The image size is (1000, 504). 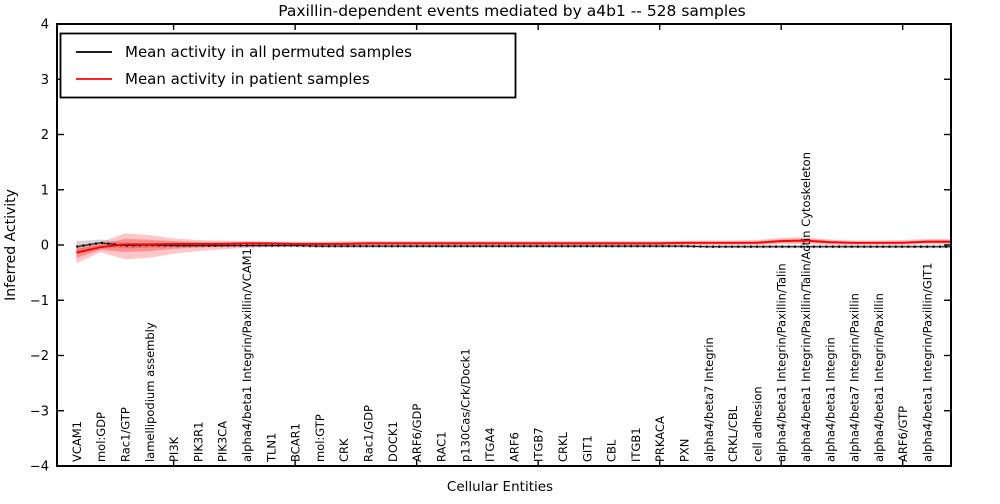 I want to click on x-category-label: alpha4/beta7 Integrin/Paxillin, so click(x=855, y=377).